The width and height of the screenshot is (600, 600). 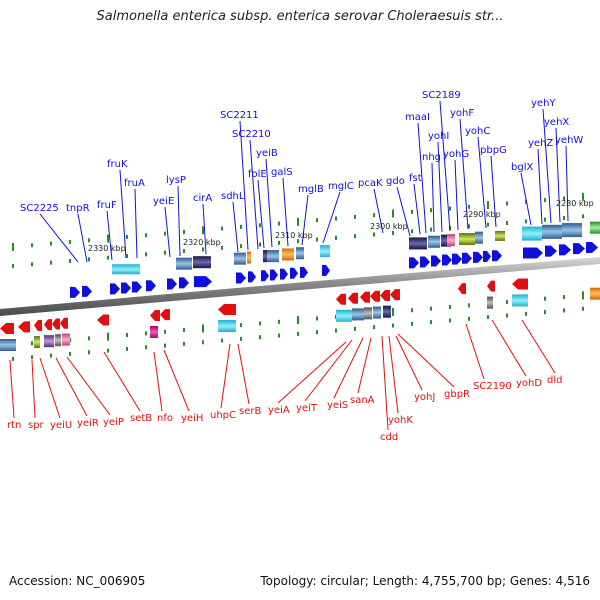 What do you see at coordinates (78, 208) in the screenshot?
I see `gene-label-tnpR: tnpR` at bounding box center [78, 208].